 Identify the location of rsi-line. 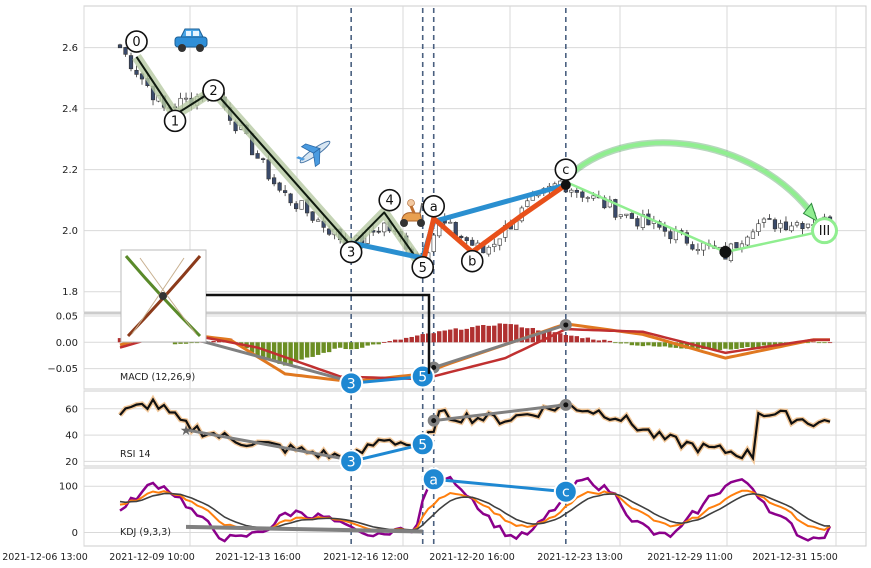
(475, 431).